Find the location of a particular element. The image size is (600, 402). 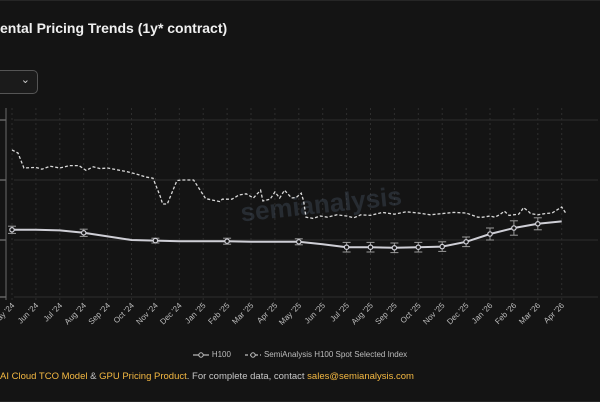

legend-label-h100: H100 is located at coordinates (221, 354).